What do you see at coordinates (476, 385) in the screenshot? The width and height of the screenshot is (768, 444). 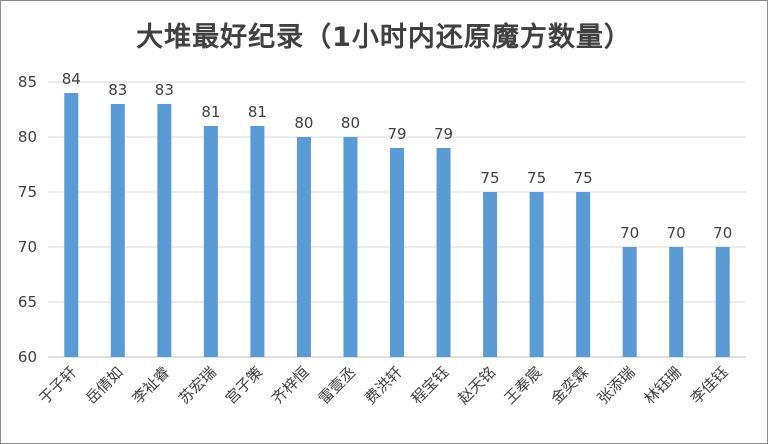 I see `x-category-label: 赵天铭` at bounding box center [476, 385].